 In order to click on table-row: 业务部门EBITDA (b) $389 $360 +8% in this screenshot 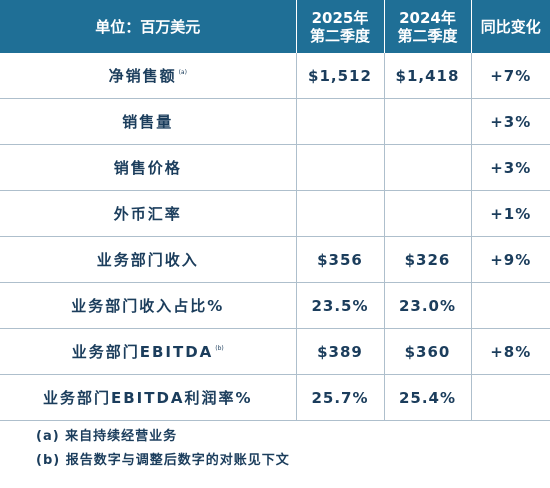, I will do `click(275, 351)`.